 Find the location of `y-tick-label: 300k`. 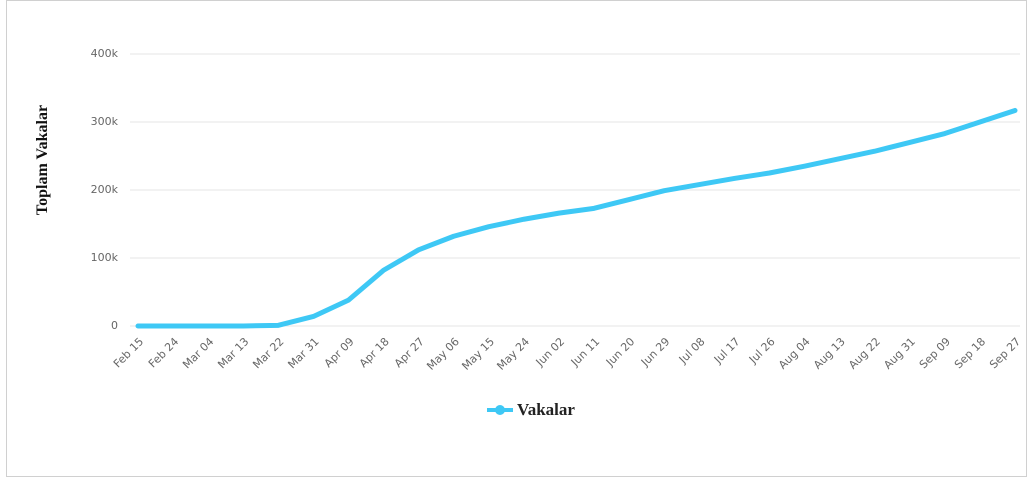

y-tick-label: 300k is located at coordinates (105, 121).